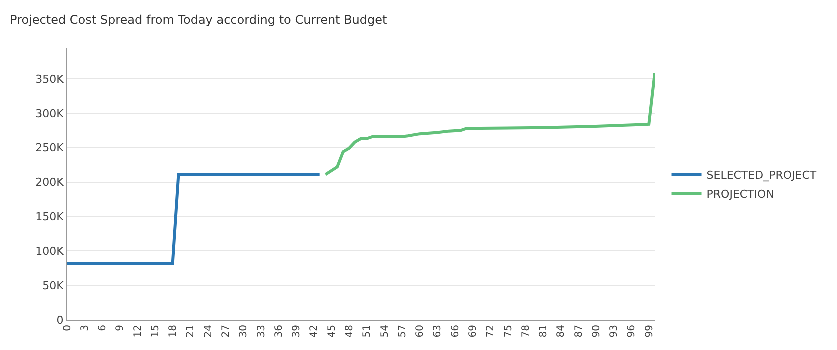 This screenshot has height=350, width=837. Describe the element at coordinates (244, 331) in the screenshot. I see `x-tick-label: 30` at that location.